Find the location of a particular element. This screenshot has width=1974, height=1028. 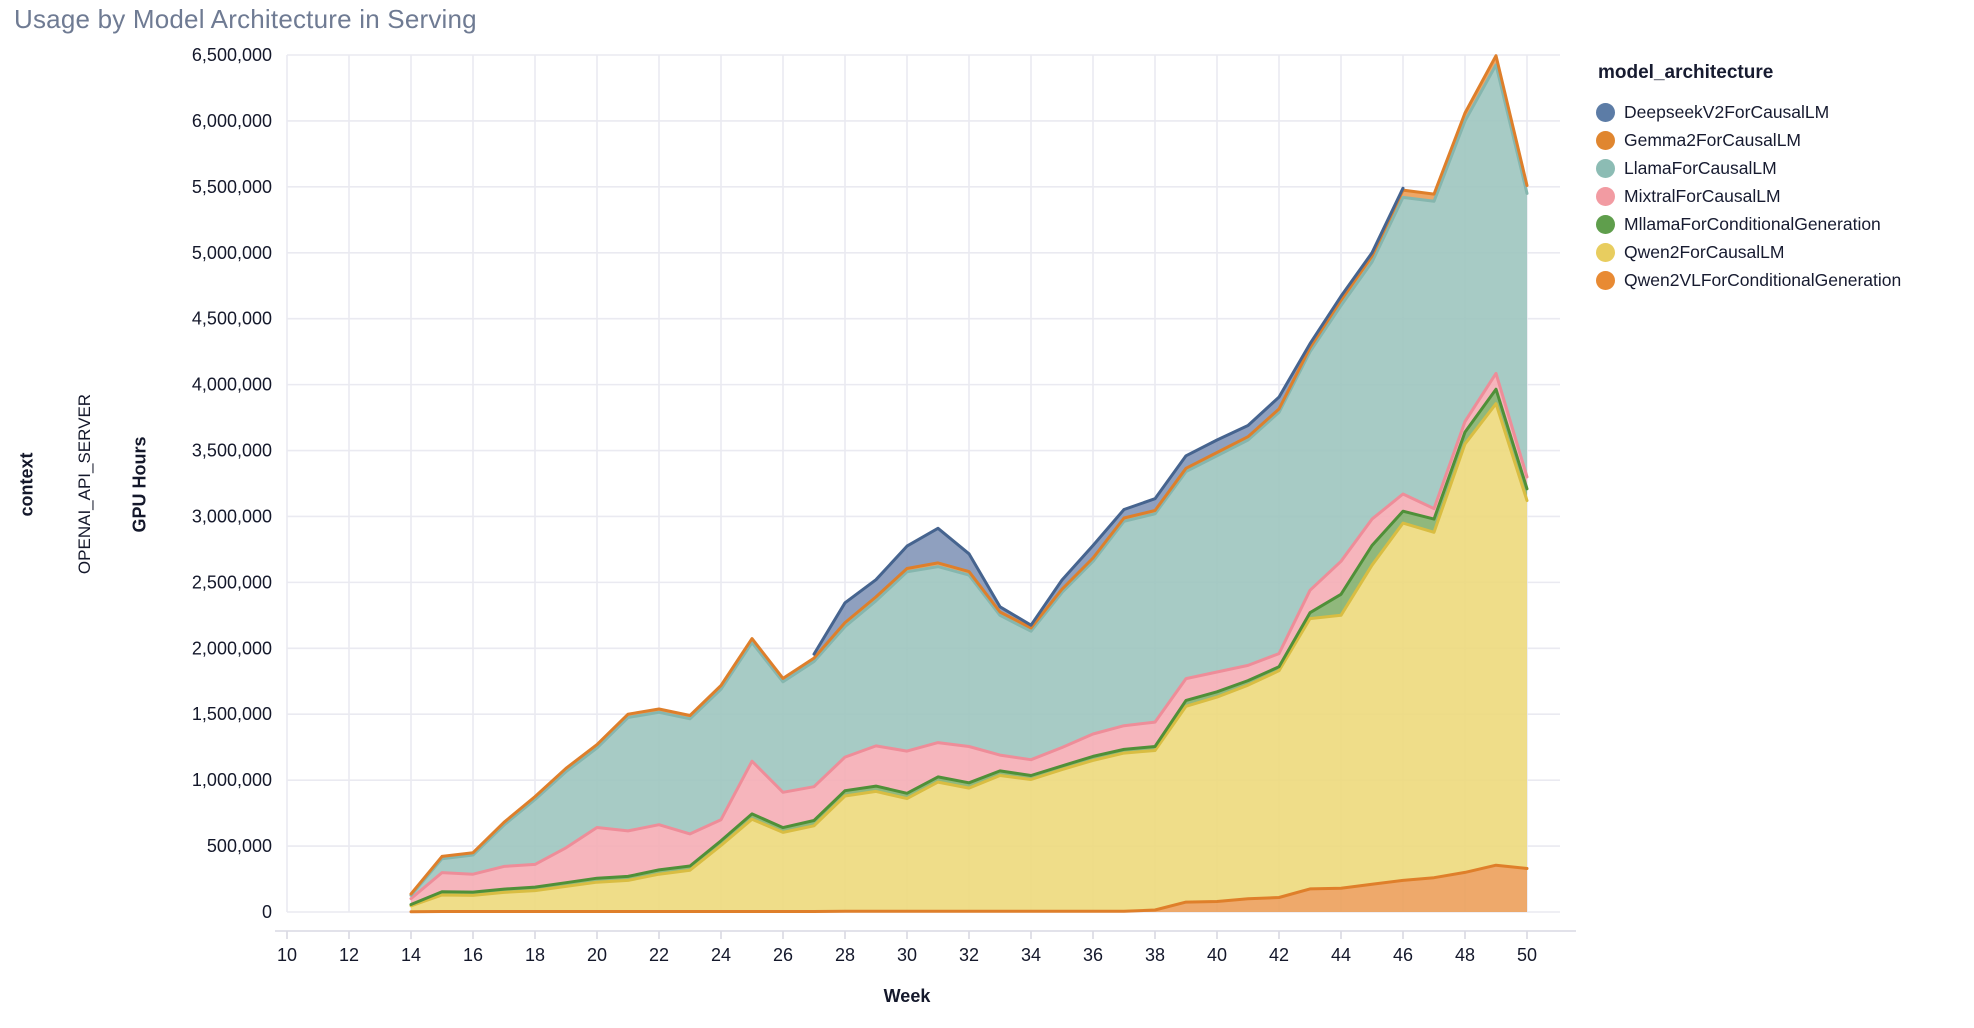

legend-title: model_architecture is located at coordinates (1686, 72).